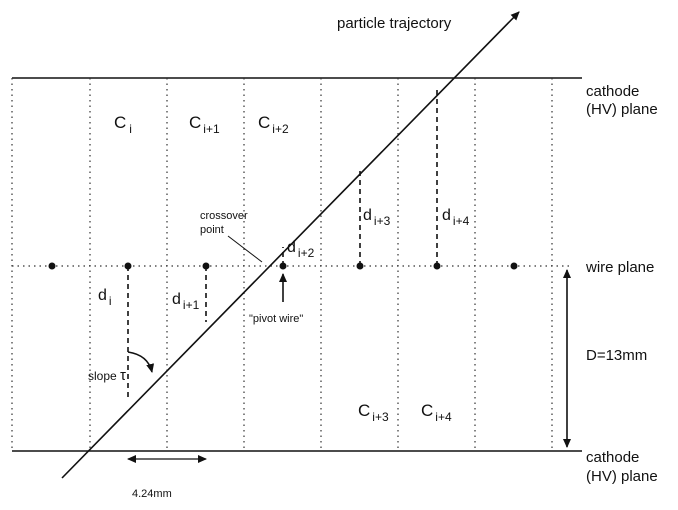  What do you see at coordinates (211, 129) in the screenshot?
I see `cell-sub: i+1` at bounding box center [211, 129].